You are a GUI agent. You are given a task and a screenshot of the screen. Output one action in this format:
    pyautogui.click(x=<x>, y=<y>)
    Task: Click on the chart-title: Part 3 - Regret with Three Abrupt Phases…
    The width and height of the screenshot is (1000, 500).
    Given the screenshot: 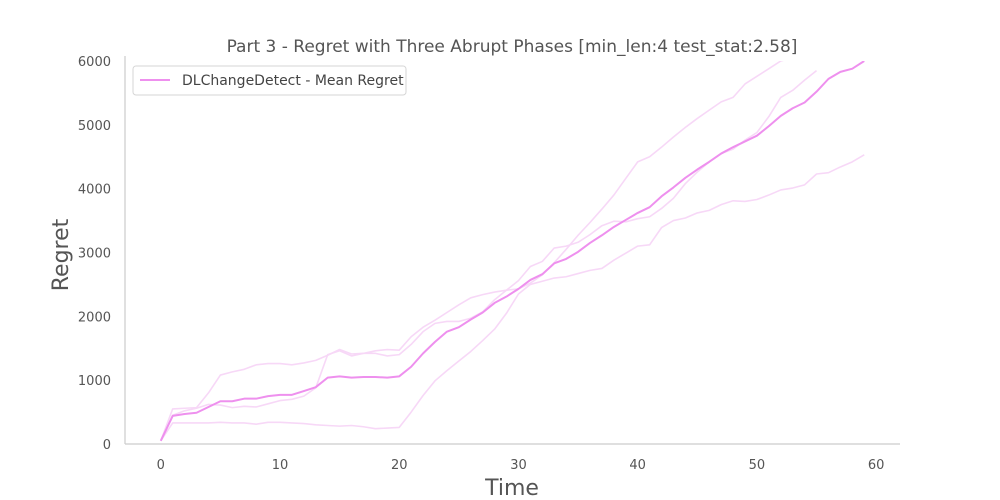 What is the action you would take?
    pyautogui.click(x=512, y=47)
    